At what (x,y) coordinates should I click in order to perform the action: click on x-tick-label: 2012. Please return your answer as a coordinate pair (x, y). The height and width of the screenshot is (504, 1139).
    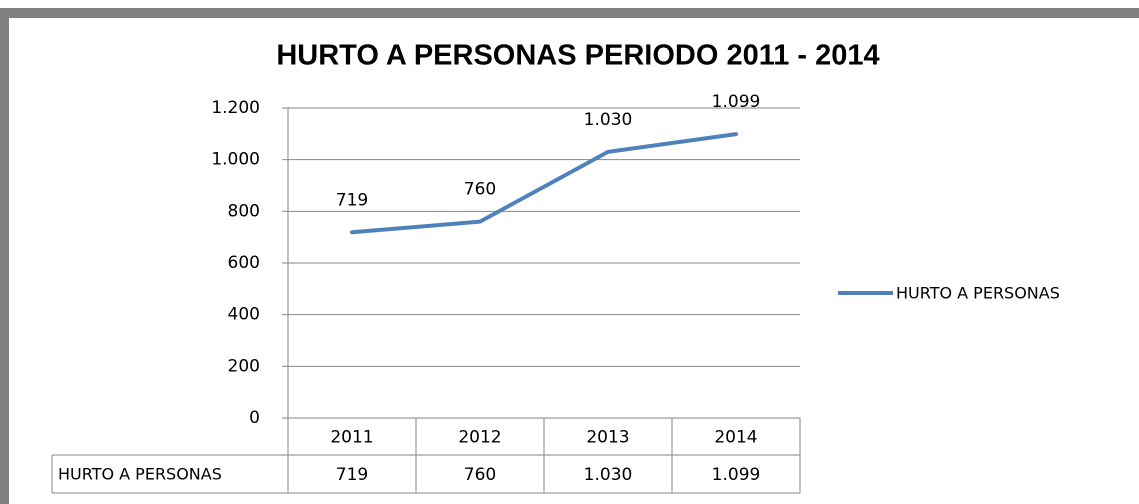
    Looking at the image, I should click on (479, 438).